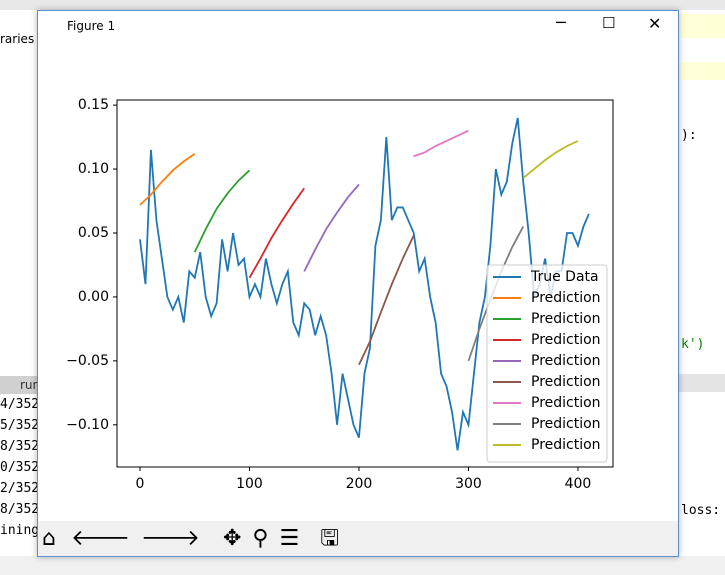  I want to click on console-line: 2/352, so click(20, 488).